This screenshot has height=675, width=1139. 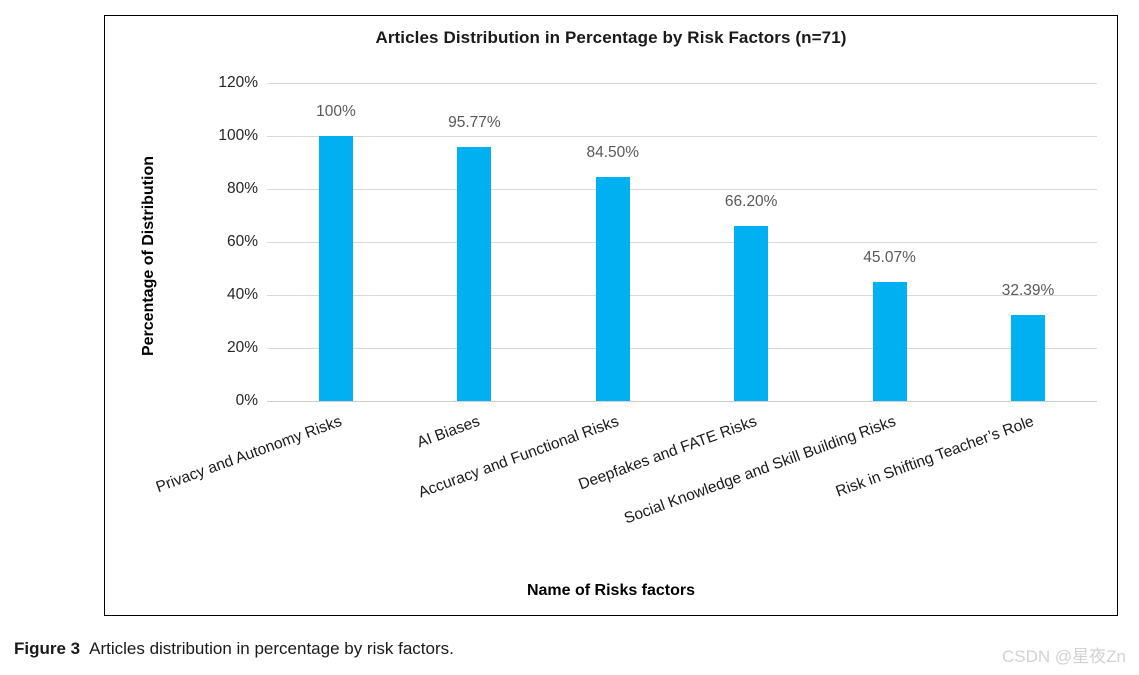 What do you see at coordinates (148, 256) in the screenshot?
I see `y-axis-title: Percentage of Distribution` at bounding box center [148, 256].